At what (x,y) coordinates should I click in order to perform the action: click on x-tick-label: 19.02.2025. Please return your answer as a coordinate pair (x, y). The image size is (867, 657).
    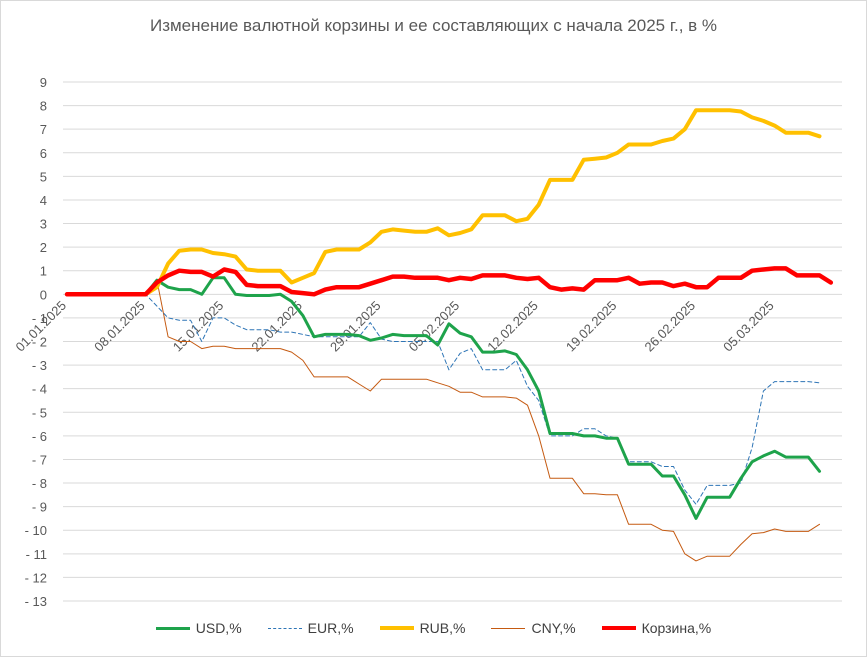
    Looking at the image, I should click on (591, 326).